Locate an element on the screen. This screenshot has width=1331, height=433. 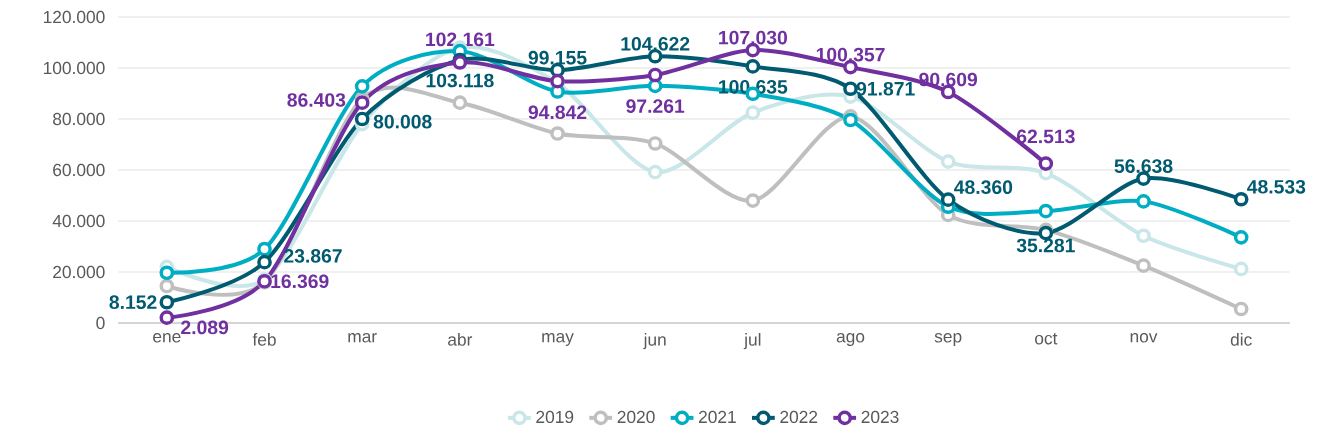
y-tick-label: 0 is located at coordinates (100, 323).